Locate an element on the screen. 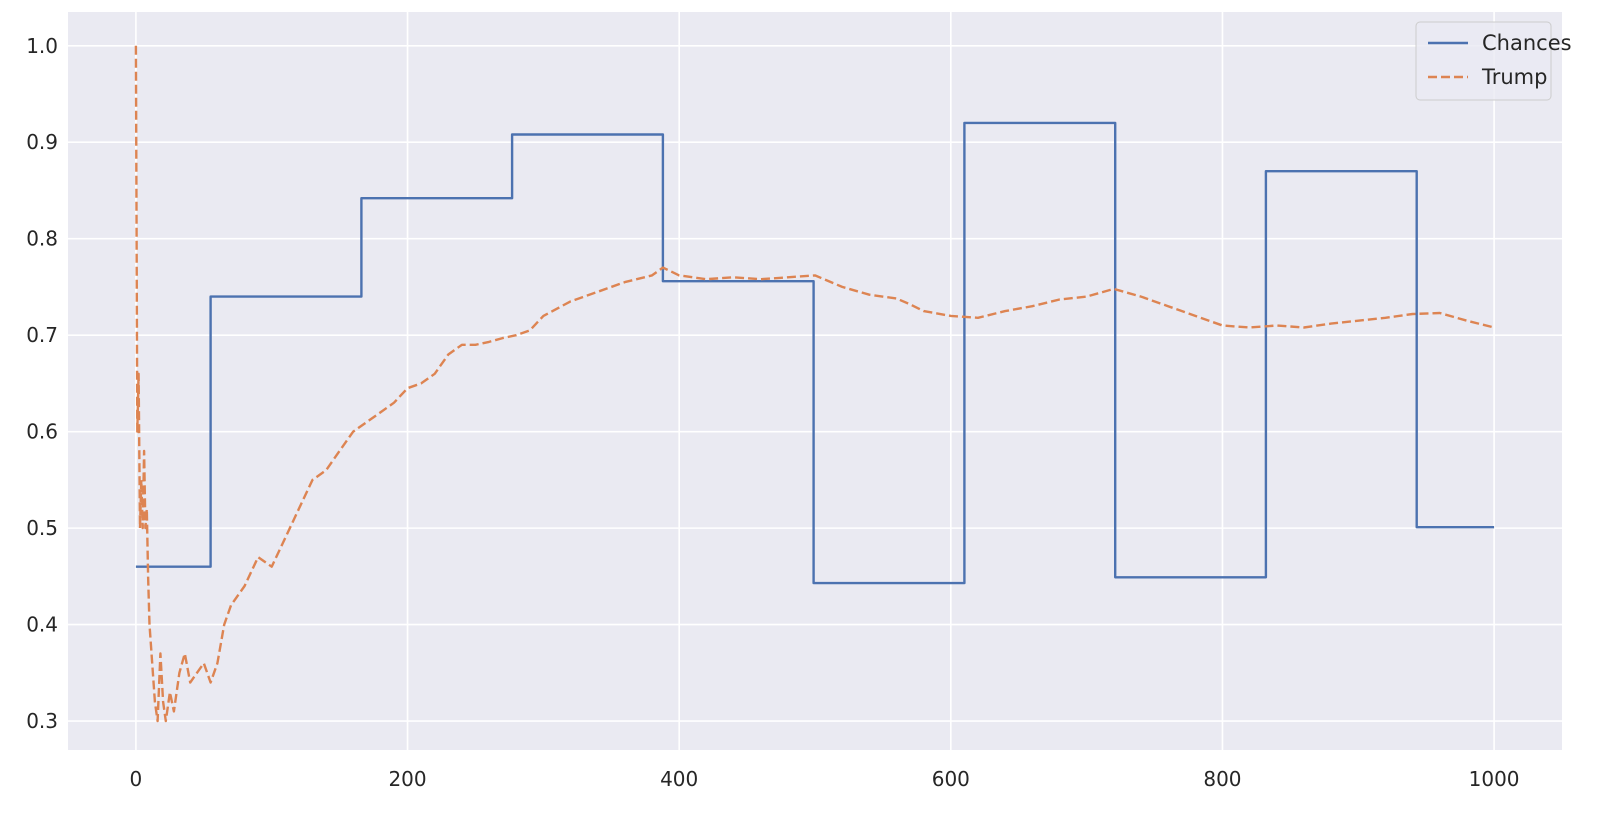  x-tick-label: 200 is located at coordinates (407, 779).